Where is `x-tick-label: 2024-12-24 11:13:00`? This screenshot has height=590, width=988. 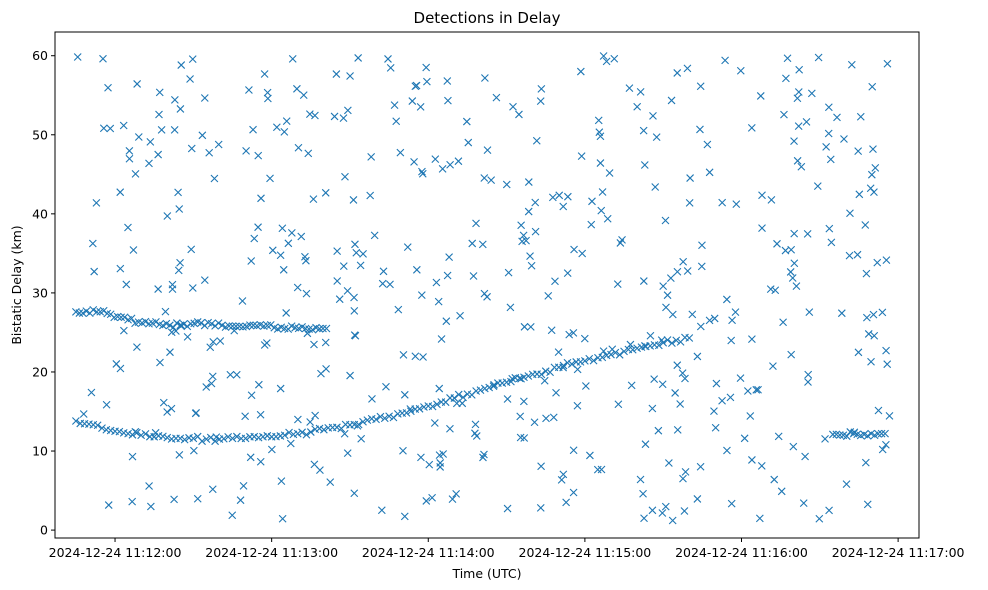
x-tick-label: 2024-12-24 11:13:00 is located at coordinates (271, 552).